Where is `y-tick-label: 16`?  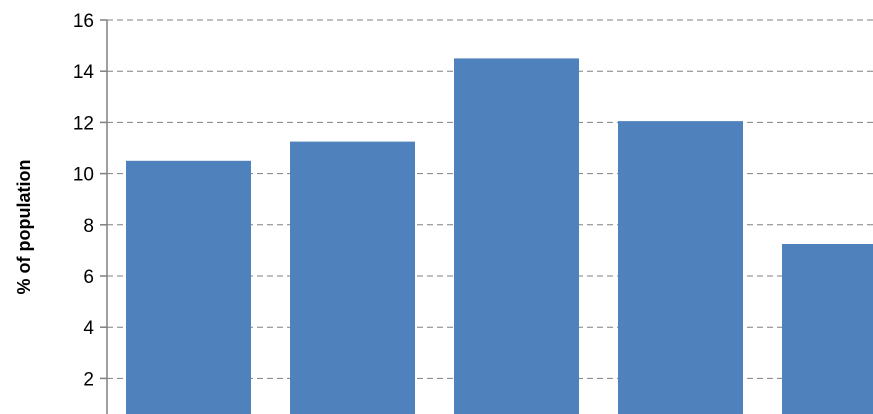 y-tick-label: 16 is located at coordinates (83, 21).